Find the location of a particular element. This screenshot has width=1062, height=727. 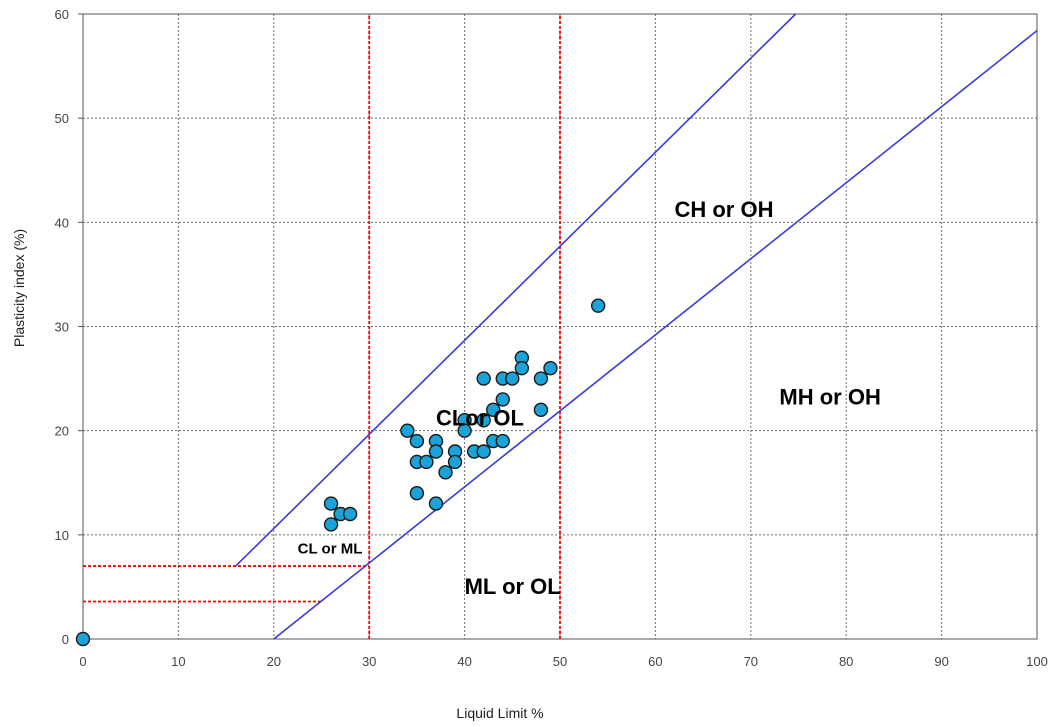

y-tick-label: 0 is located at coordinates (65, 639).